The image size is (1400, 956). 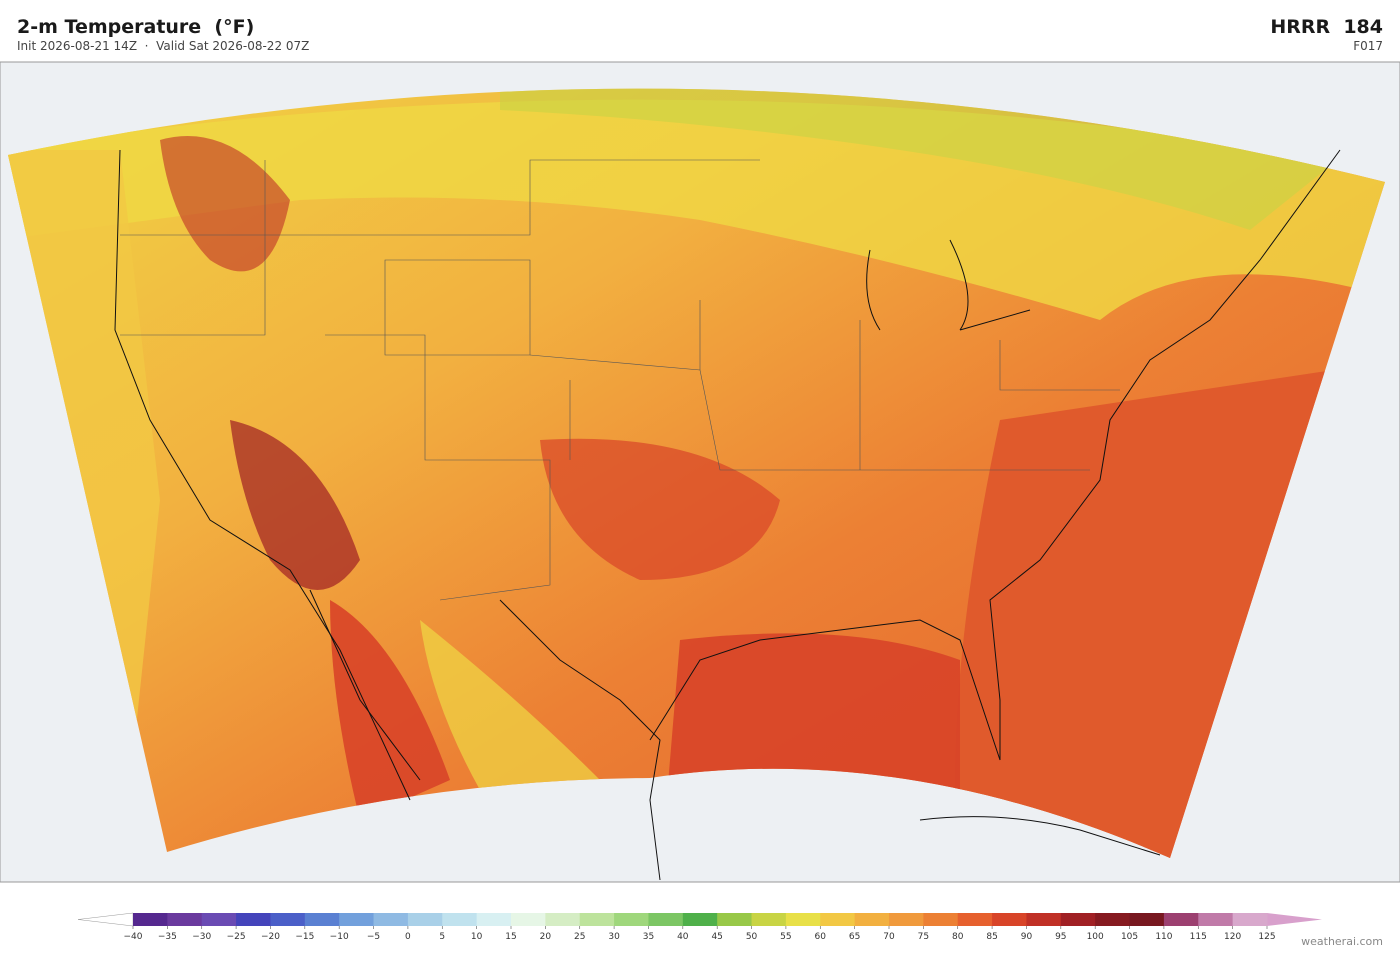 What do you see at coordinates (442, 937) in the screenshot?
I see `tick-label: 5` at bounding box center [442, 937].